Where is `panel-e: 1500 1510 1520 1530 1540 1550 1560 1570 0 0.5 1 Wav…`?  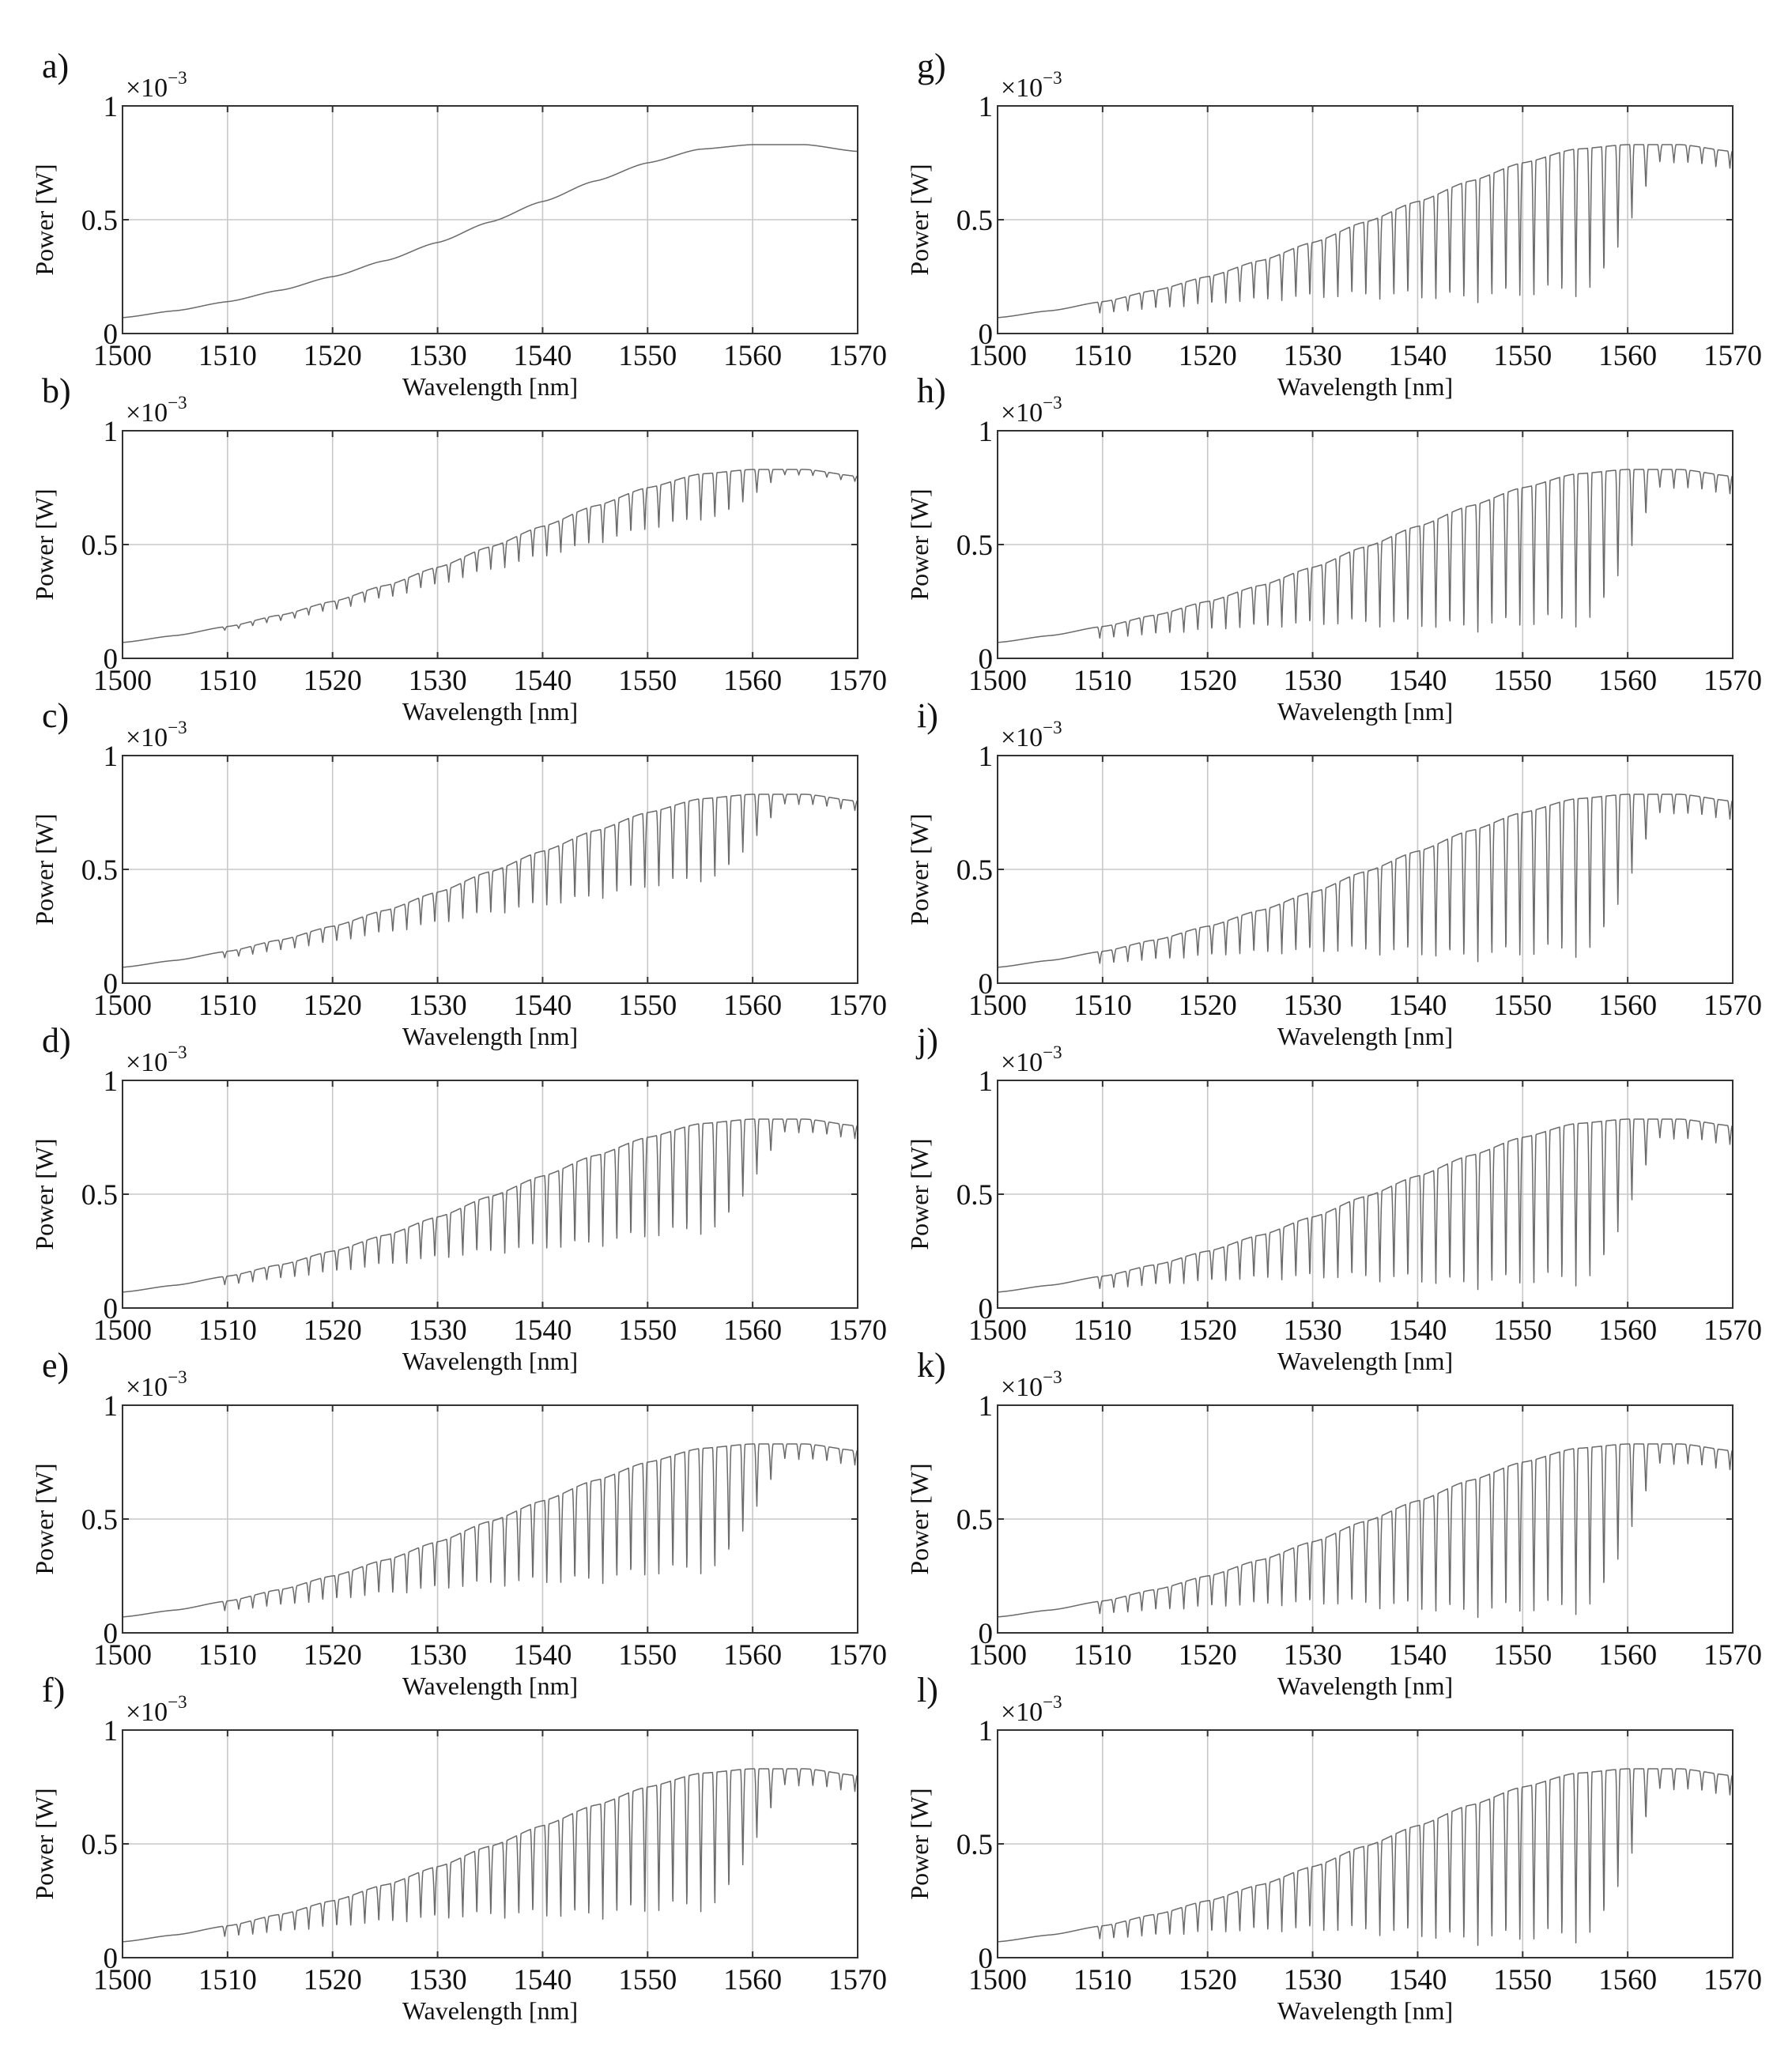 panel-e: 1500 1510 1520 1530 1540 1550 1560 1570 0 0.5 1 Wav… is located at coordinates (458, 1523).